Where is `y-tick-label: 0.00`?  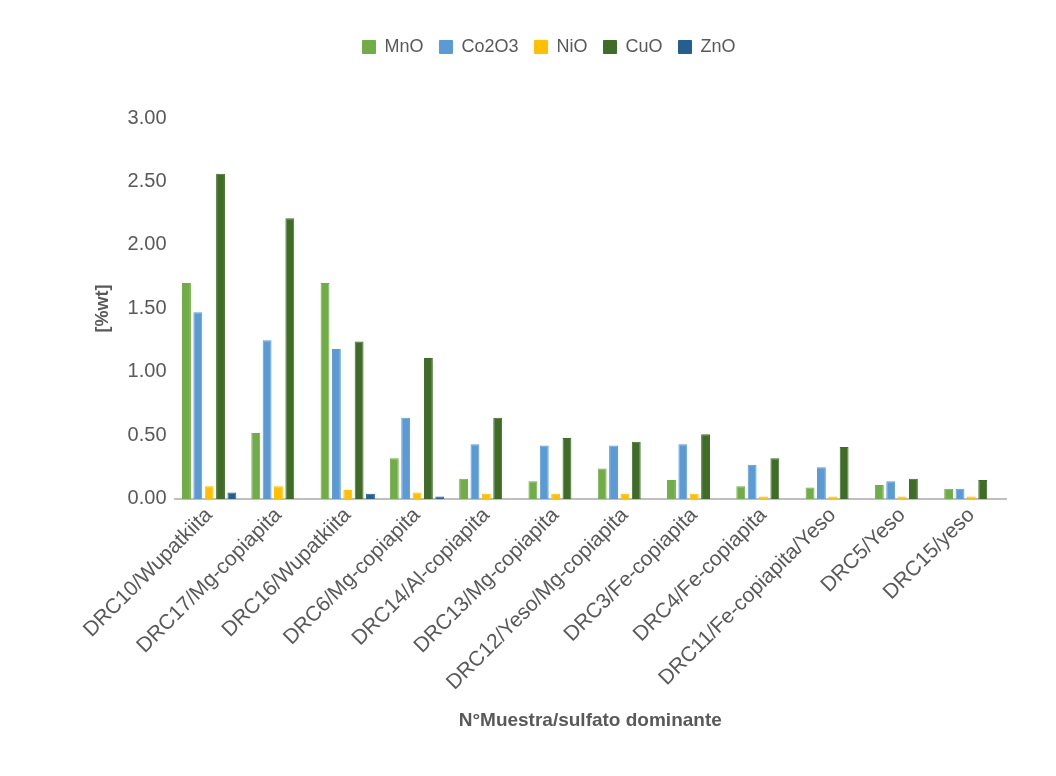 y-tick-label: 0.00 is located at coordinates (147, 497).